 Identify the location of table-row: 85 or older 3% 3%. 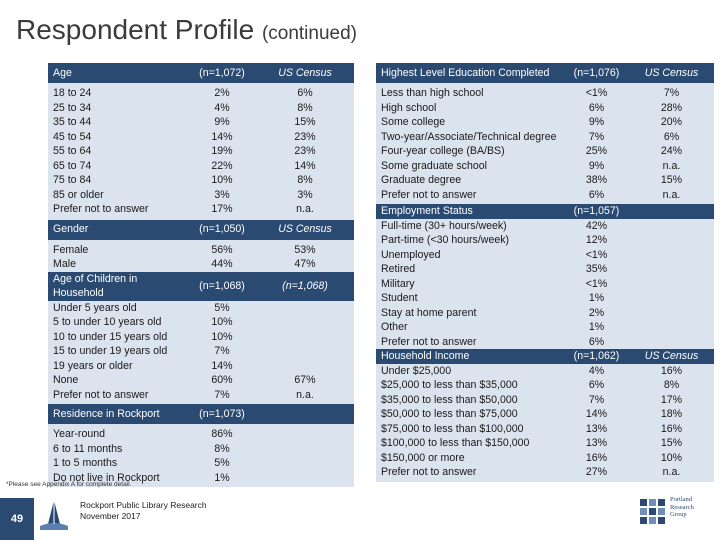
(201, 195).